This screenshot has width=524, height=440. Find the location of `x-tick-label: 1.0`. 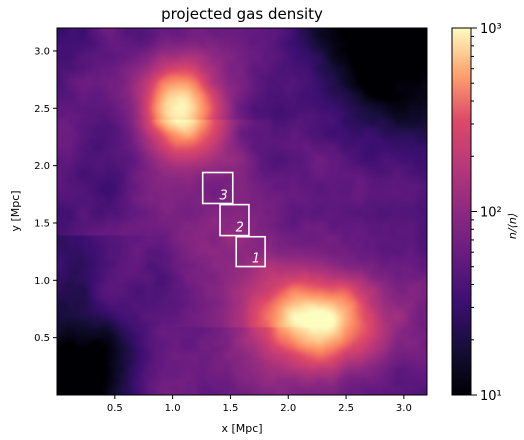

x-tick-label: 1.0 is located at coordinates (173, 408).